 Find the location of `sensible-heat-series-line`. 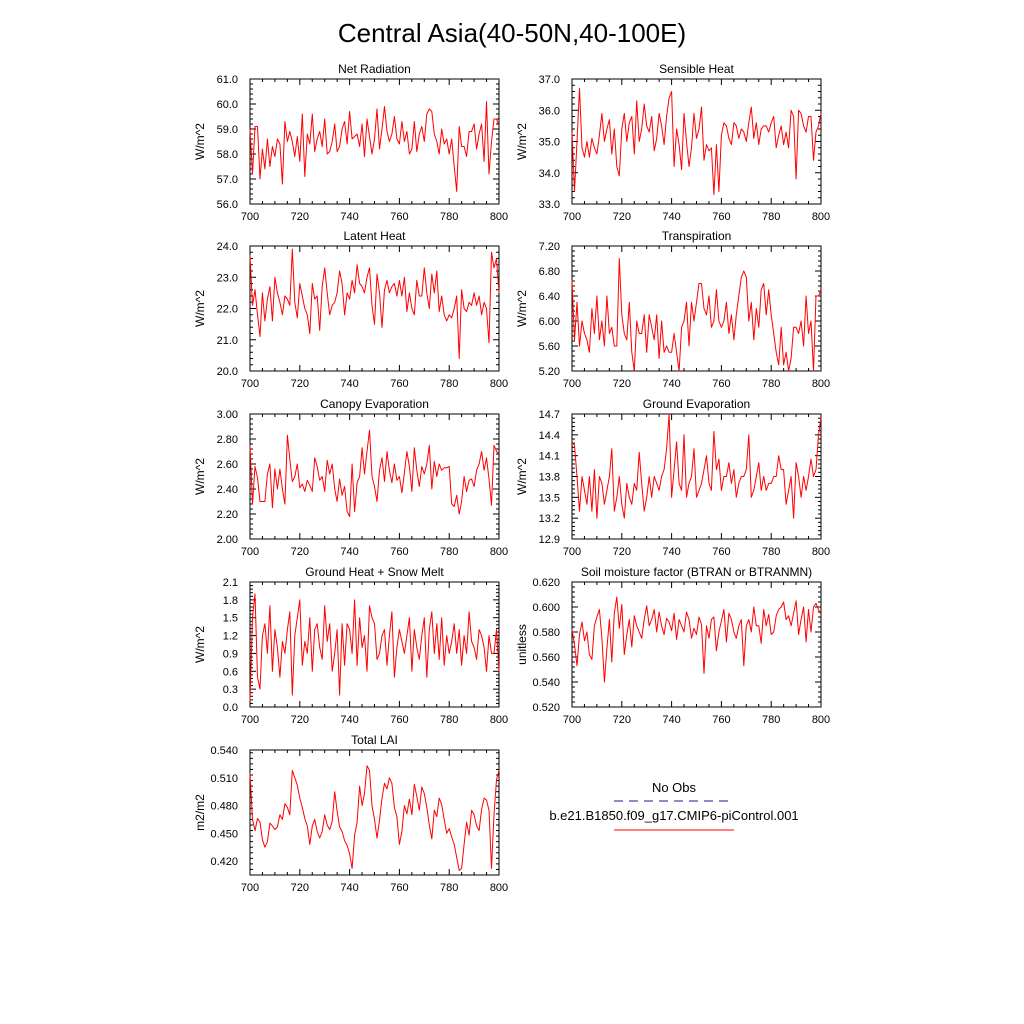

sensible-heat-series-line is located at coordinates (696, 141).